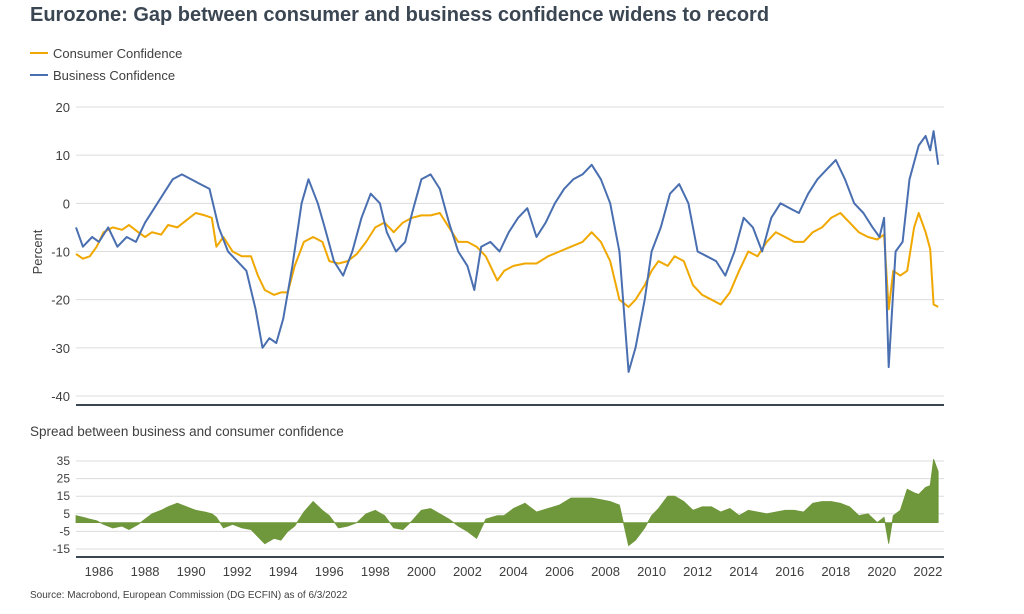  What do you see at coordinates (63, 107) in the screenshot?
I see `main-y-tick-label: 20` at bounding box center [63, 107].